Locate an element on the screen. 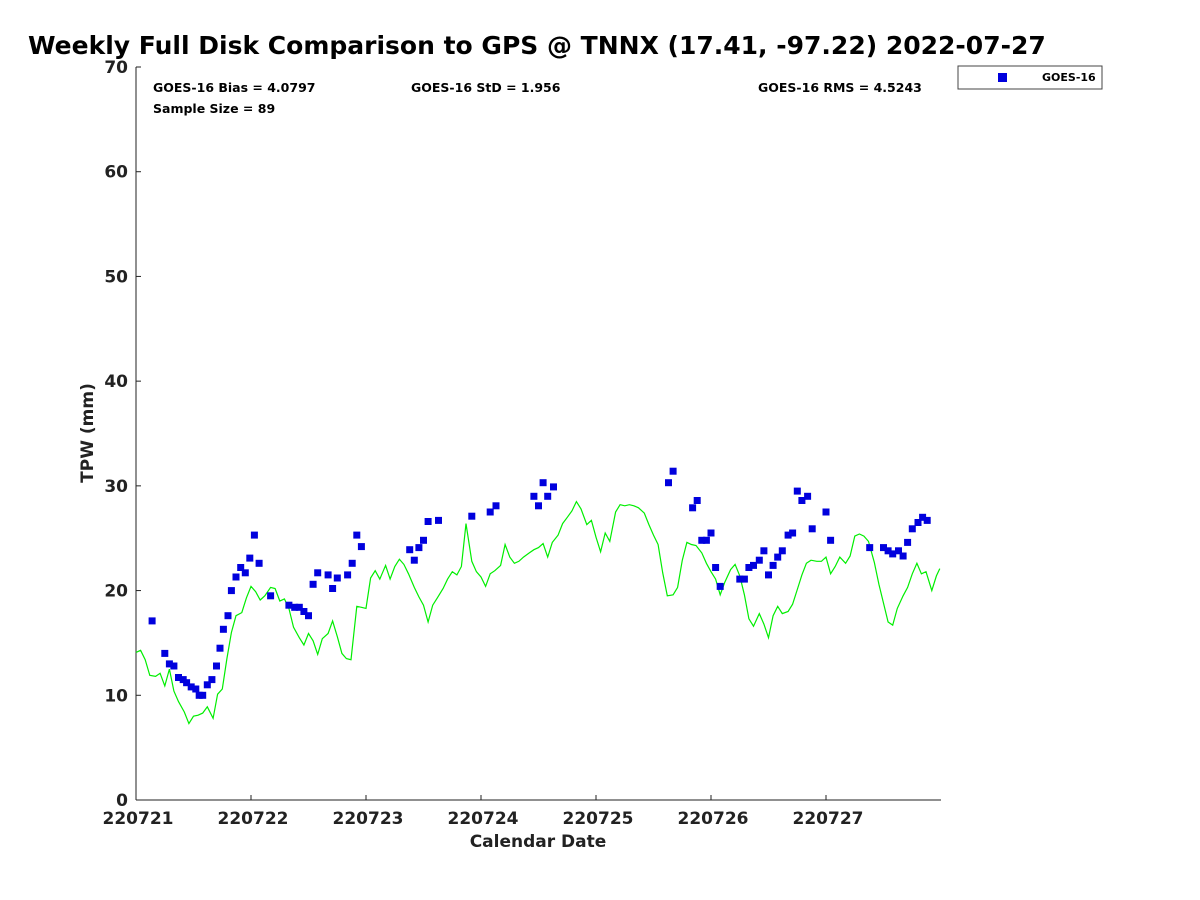 Image resolution: width=1200 pixels, height=900 pixels. y-tick-label: 20 is located at coordinates (116, 592).